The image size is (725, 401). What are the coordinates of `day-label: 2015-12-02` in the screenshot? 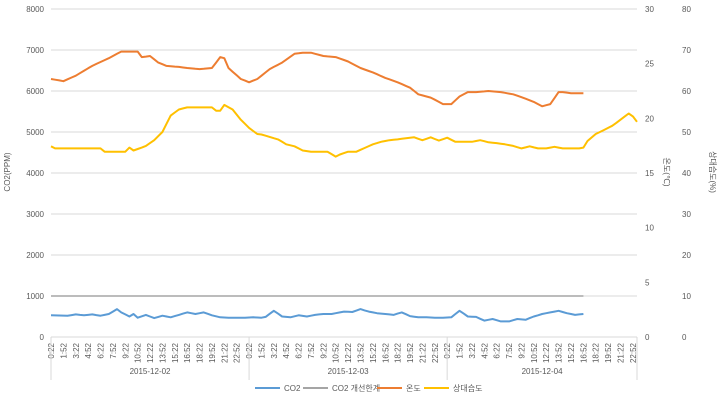 It's located at (150, 371).